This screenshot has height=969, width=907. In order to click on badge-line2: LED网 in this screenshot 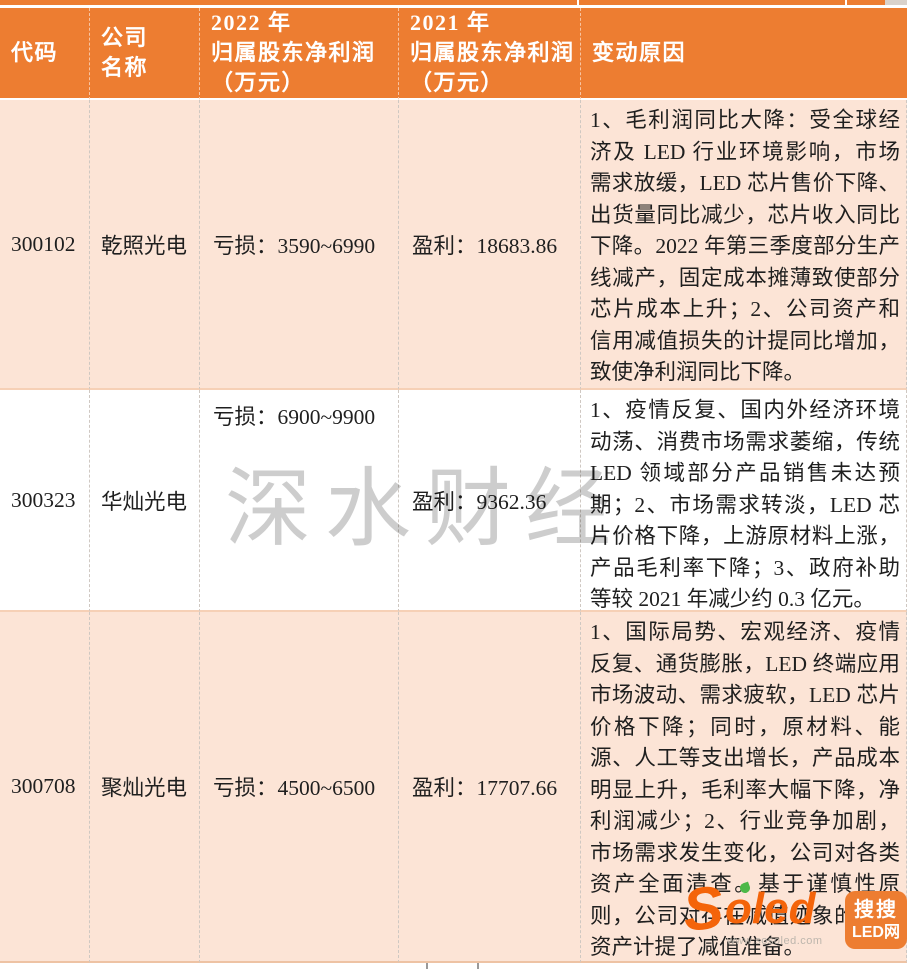, I will do `click(875, 932)`.